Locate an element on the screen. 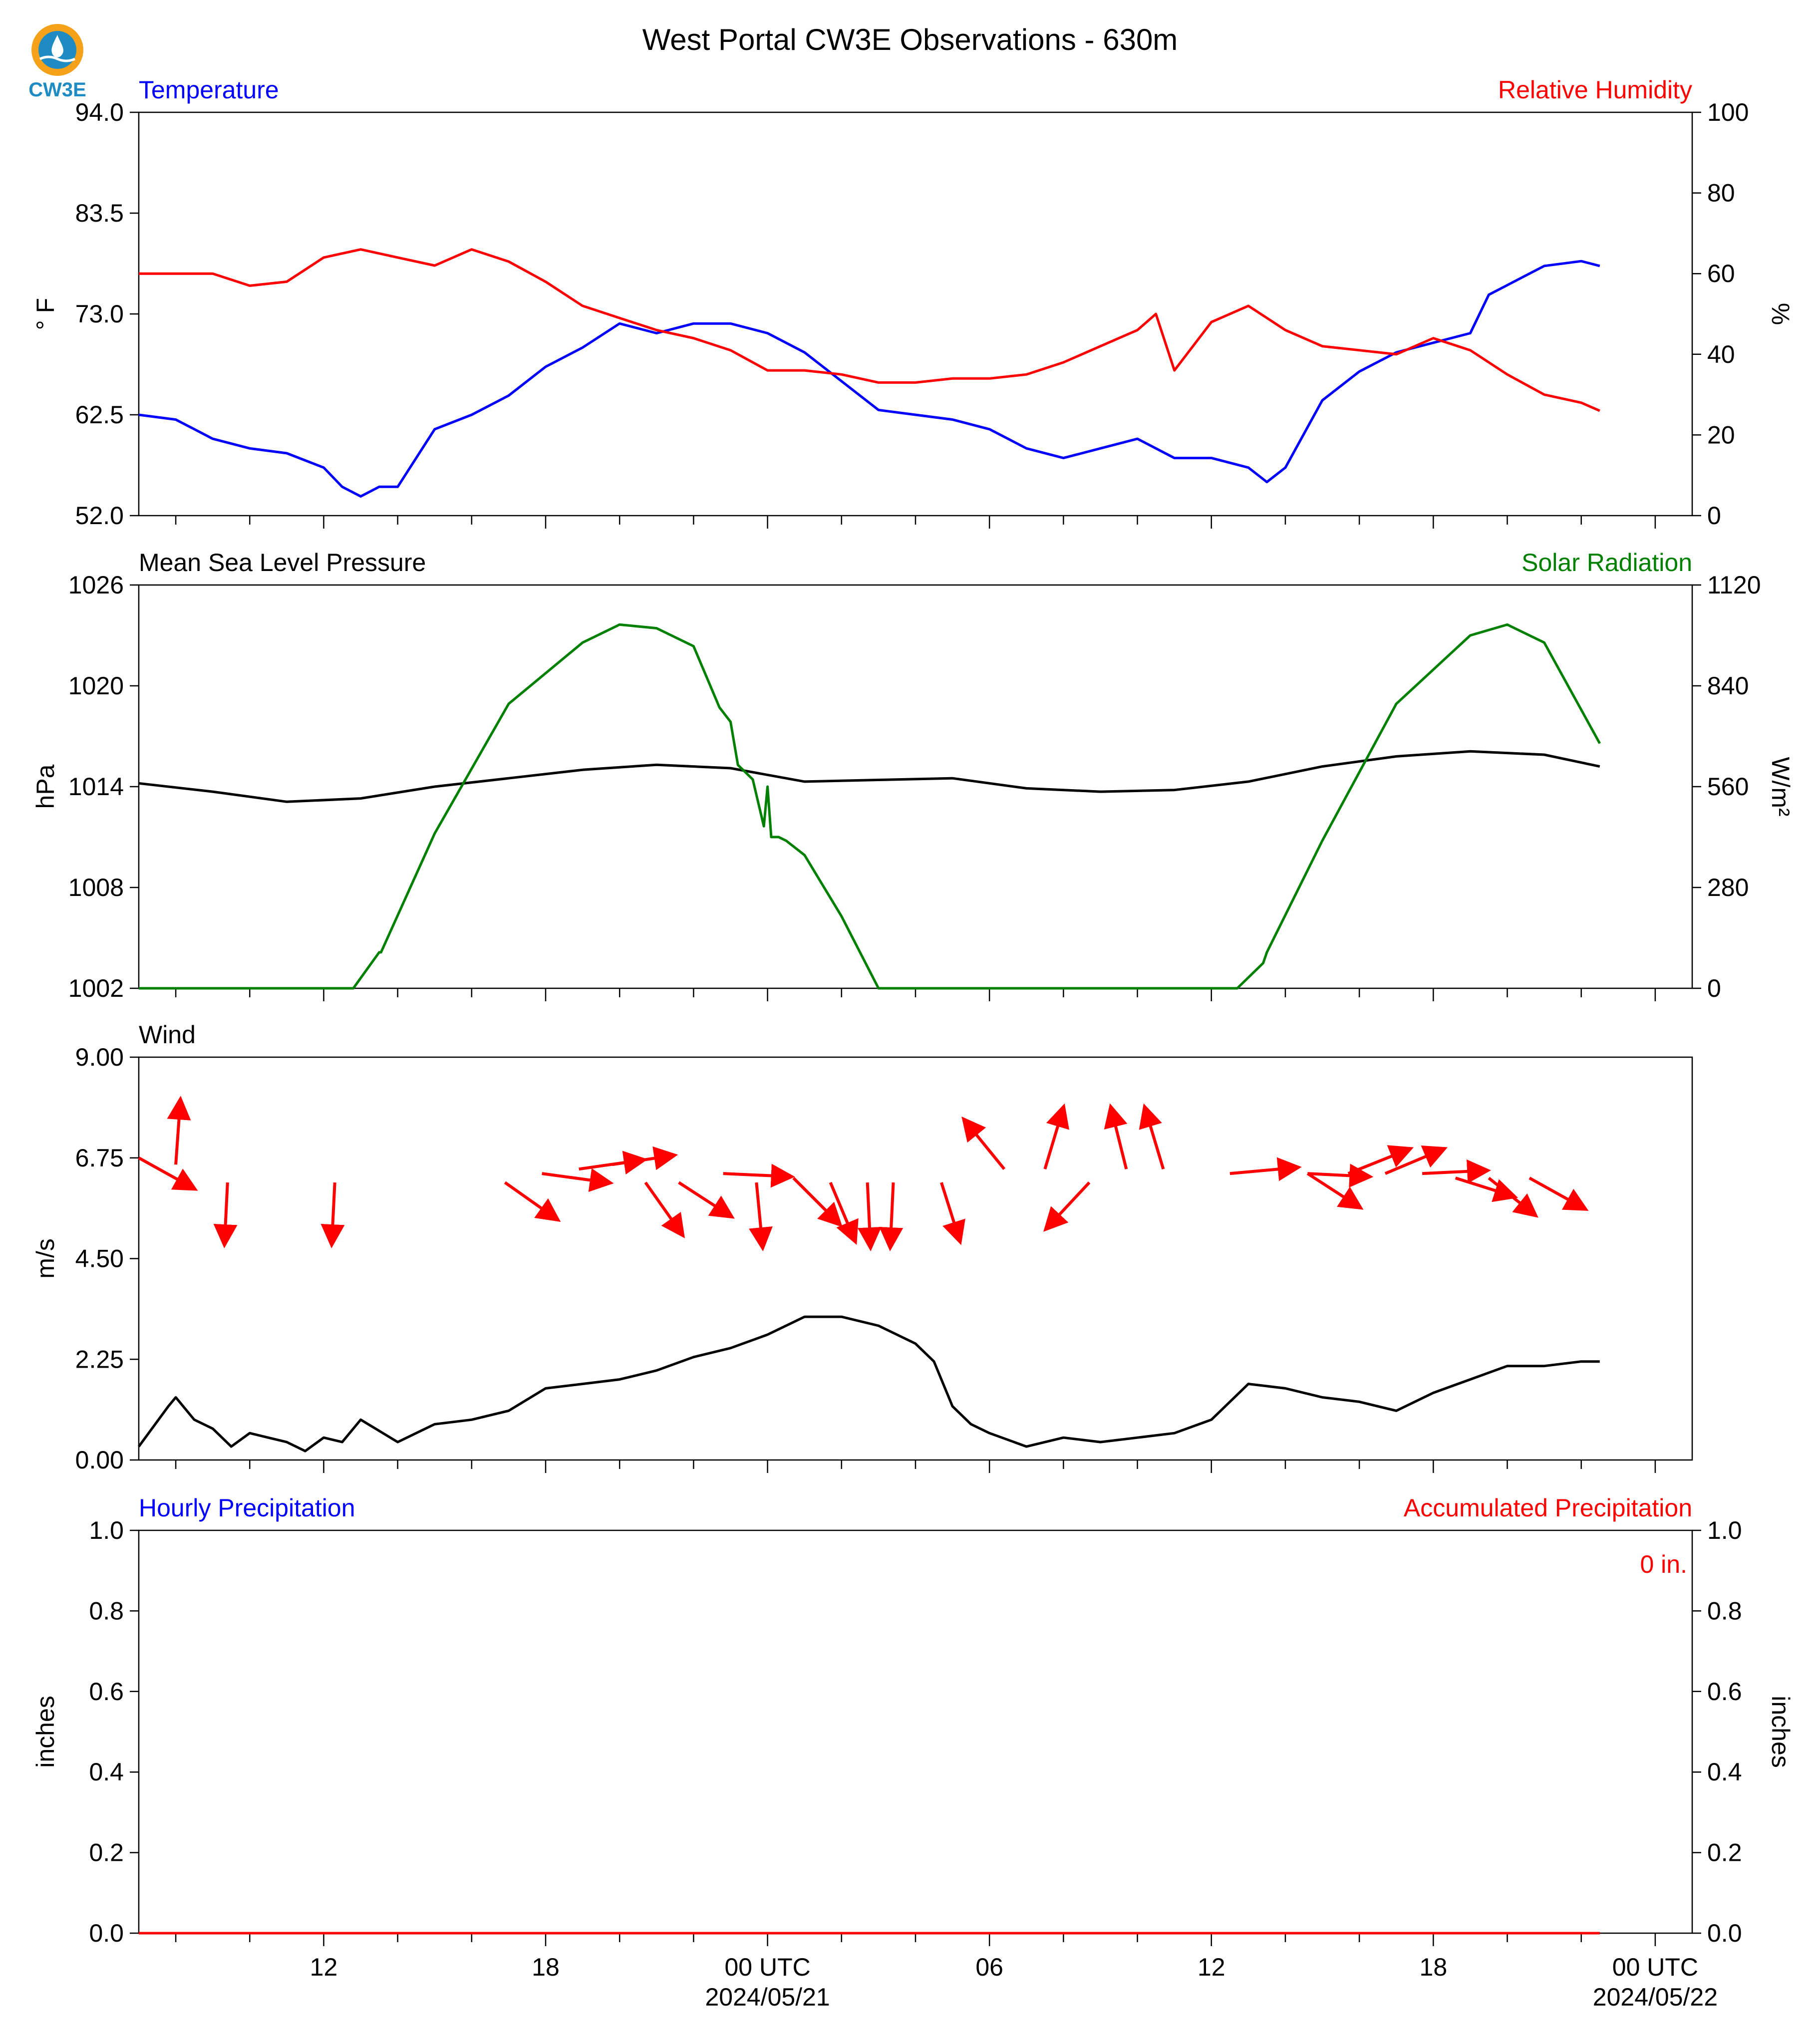  y-tick-label-left: 0.00 is located at coordinates (99, 1460).